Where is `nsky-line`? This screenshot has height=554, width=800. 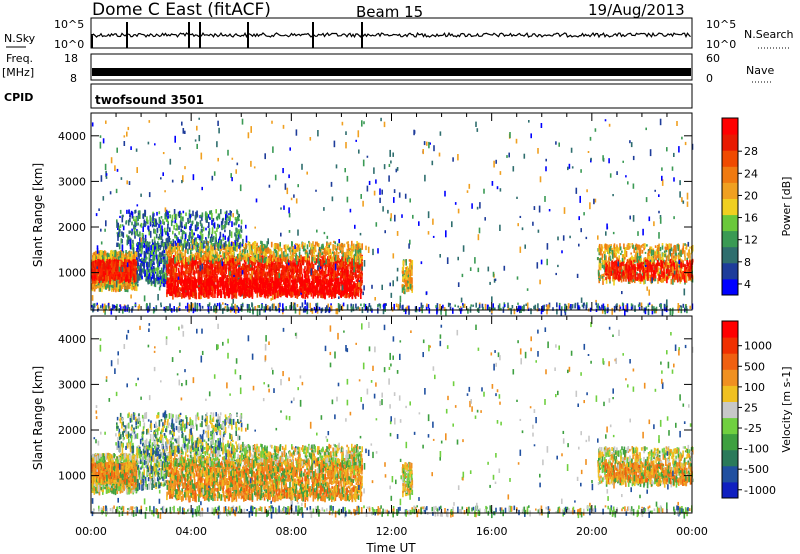 nsky-line is located at coordinates (391, 35).